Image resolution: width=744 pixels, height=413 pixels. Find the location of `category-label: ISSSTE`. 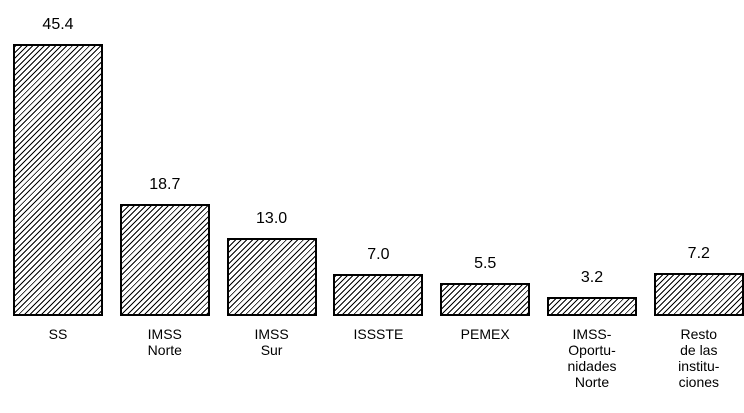

category-label: ISSSTE is located at coordinates (378, 334).